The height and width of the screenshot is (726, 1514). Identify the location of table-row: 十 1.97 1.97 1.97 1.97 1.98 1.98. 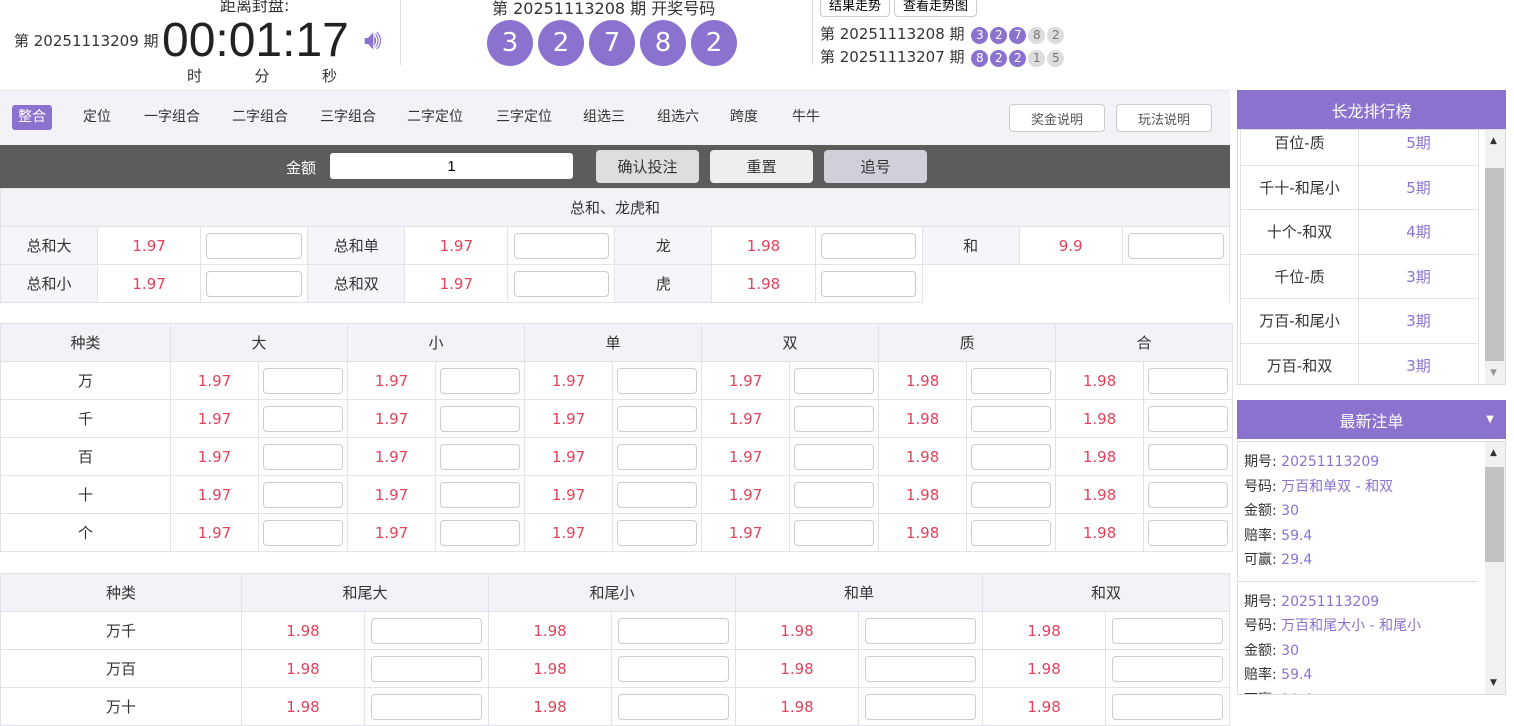
(617, 494).